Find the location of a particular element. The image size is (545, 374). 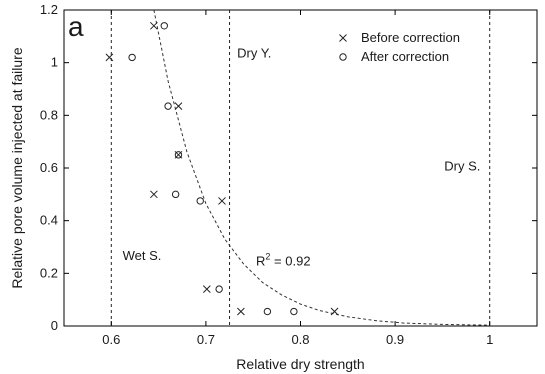

legend-marker-o is located at coordinates (343, 57).